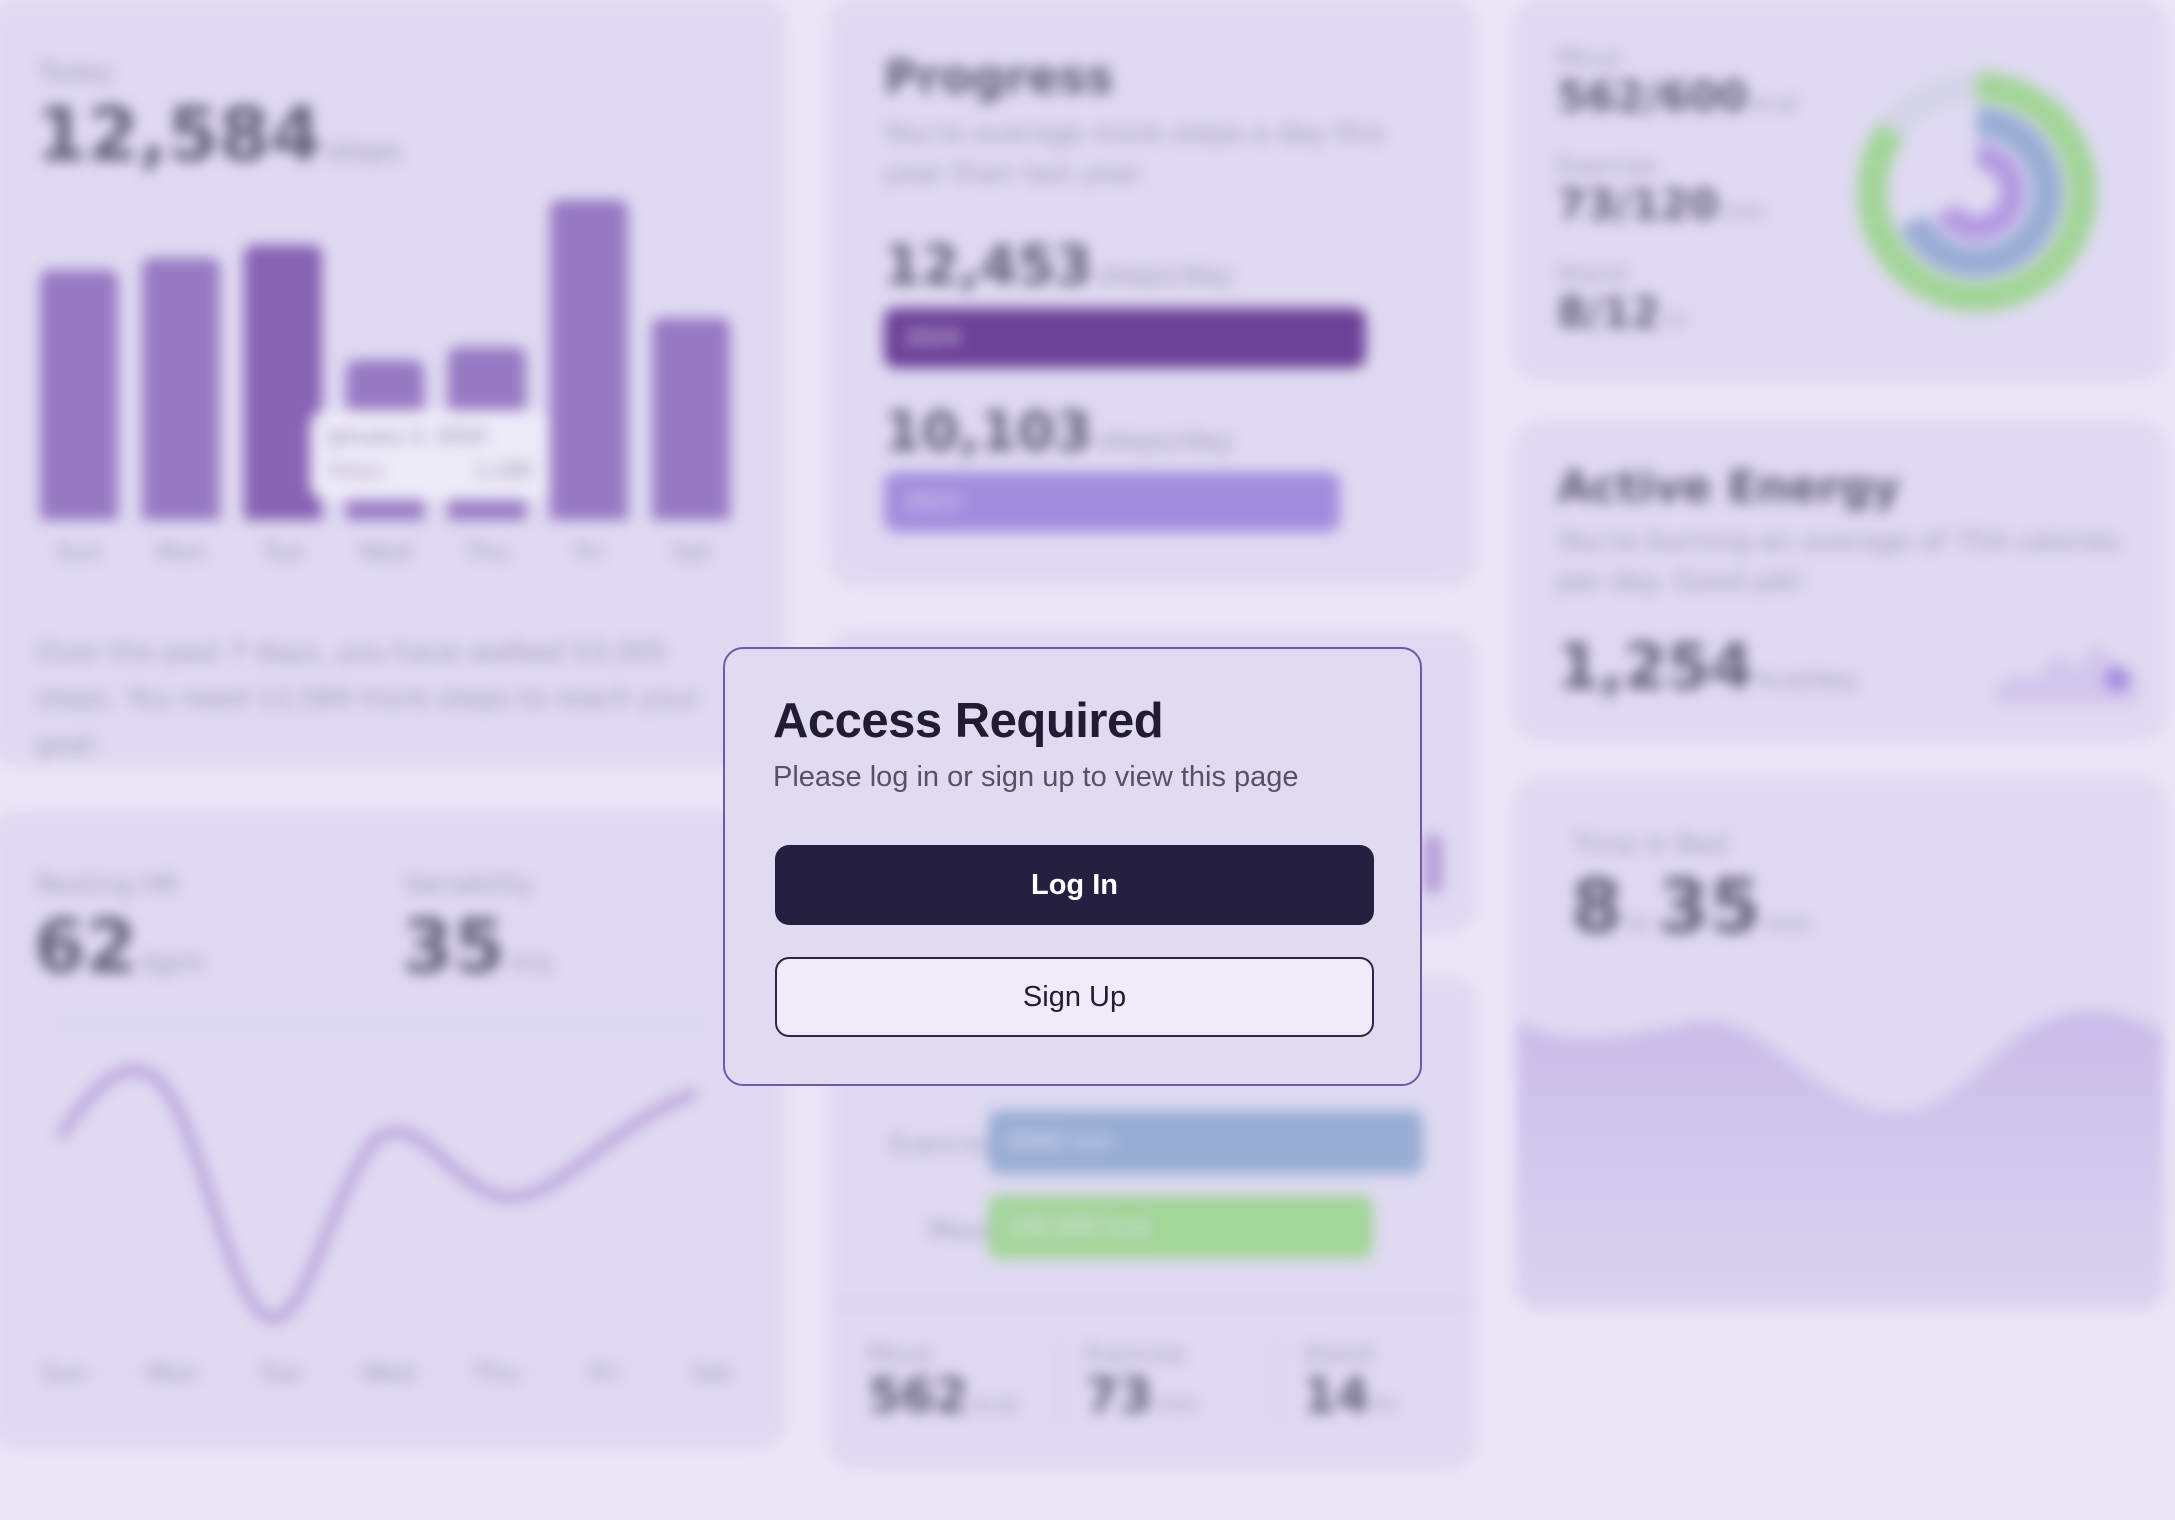 The image size is (2175, 1520). Describe the element at coordinates (1060, 1142) in the screenshot. I see `goal-row-1-value: 8000 min` at that location.